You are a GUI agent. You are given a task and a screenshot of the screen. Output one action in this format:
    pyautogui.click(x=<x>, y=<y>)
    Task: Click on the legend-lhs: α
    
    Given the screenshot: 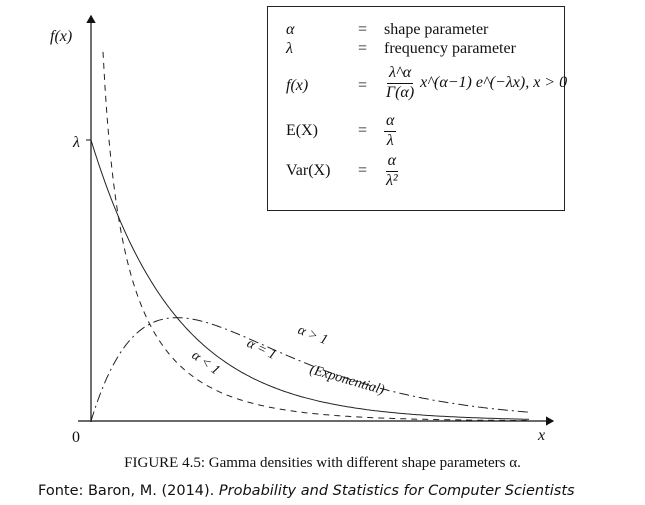 What is the action you would take?
    pyautogui.click(x=290, y=29)
    